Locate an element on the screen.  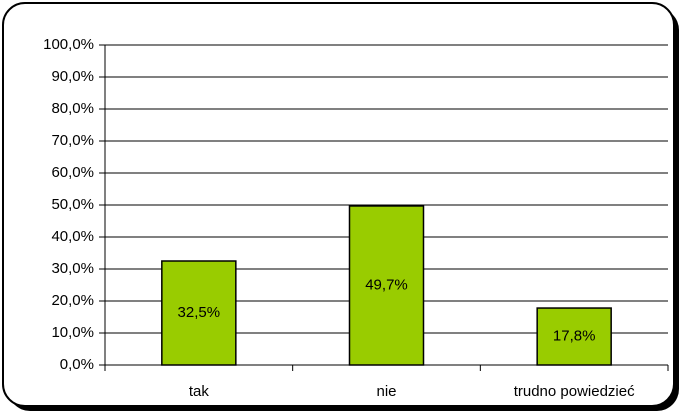
y-tick-label: 50,0% is located at coordinates (72, 204).